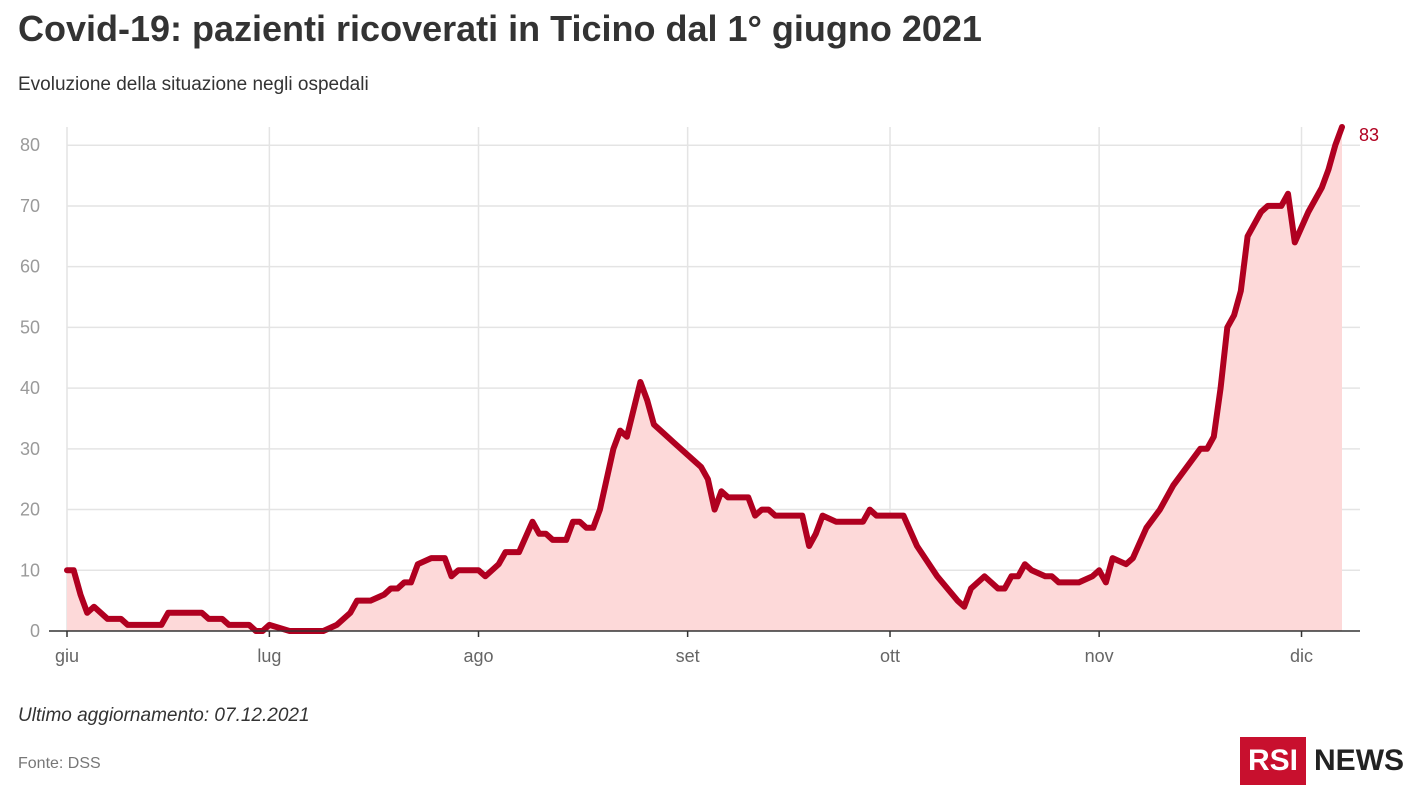 This screenshot has width=1408, height=792. What do you see at coordinates (30, 570) in the screenshot?
I see `y-tick-label: 10` at bounding box center [30, 570].